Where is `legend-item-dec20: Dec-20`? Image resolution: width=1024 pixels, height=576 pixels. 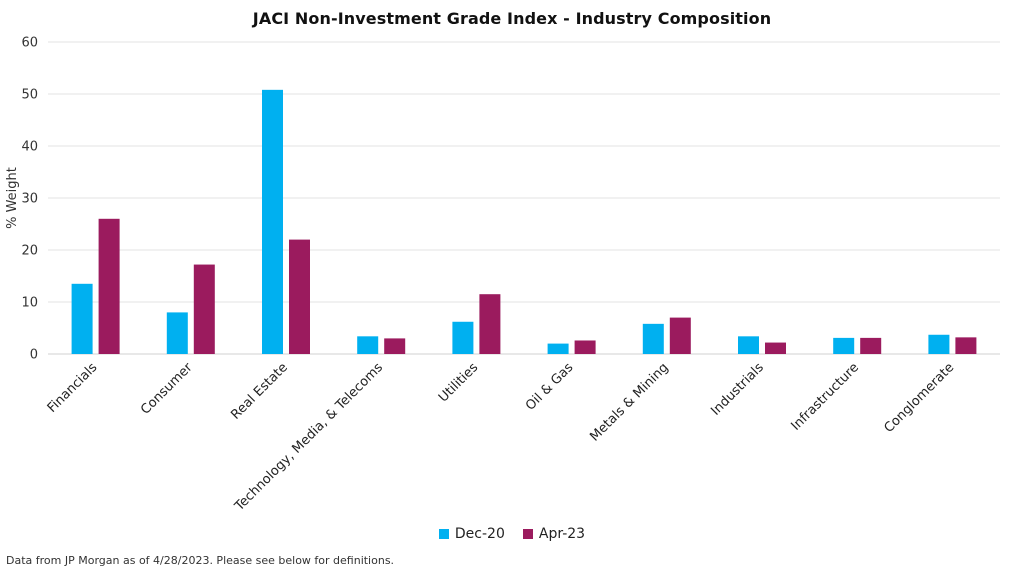 legend-item-dec20: Dec-20 is located at coordinates (471, 534).